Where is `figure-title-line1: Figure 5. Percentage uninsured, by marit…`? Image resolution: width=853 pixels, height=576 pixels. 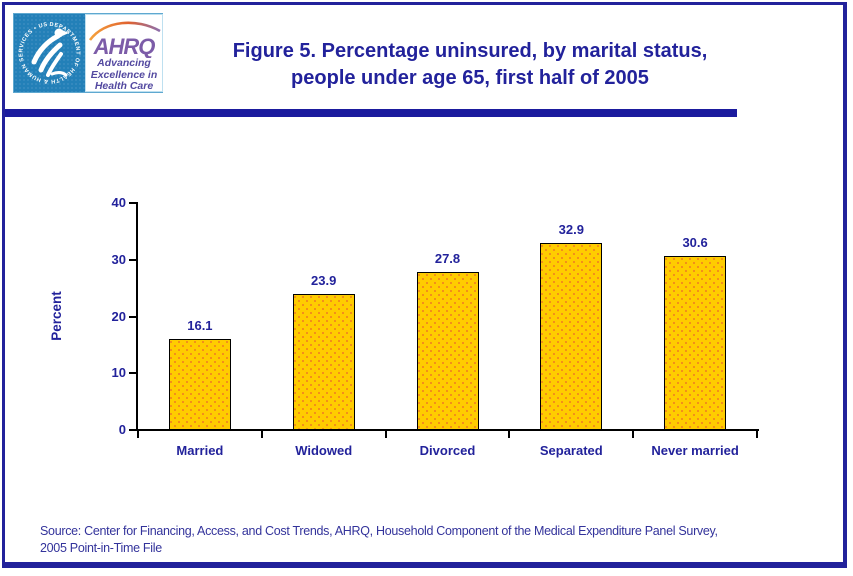
figure-title-line1: Figure 5. Percentage uninsured, by marit… is located at coordinates (470, 51).